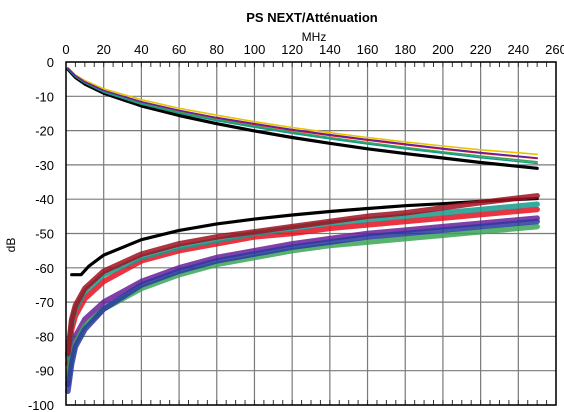 Image resolution: width=564 pixels, height=412 pixels. I want to click on x-tick-label: 240, so click(518, 49).